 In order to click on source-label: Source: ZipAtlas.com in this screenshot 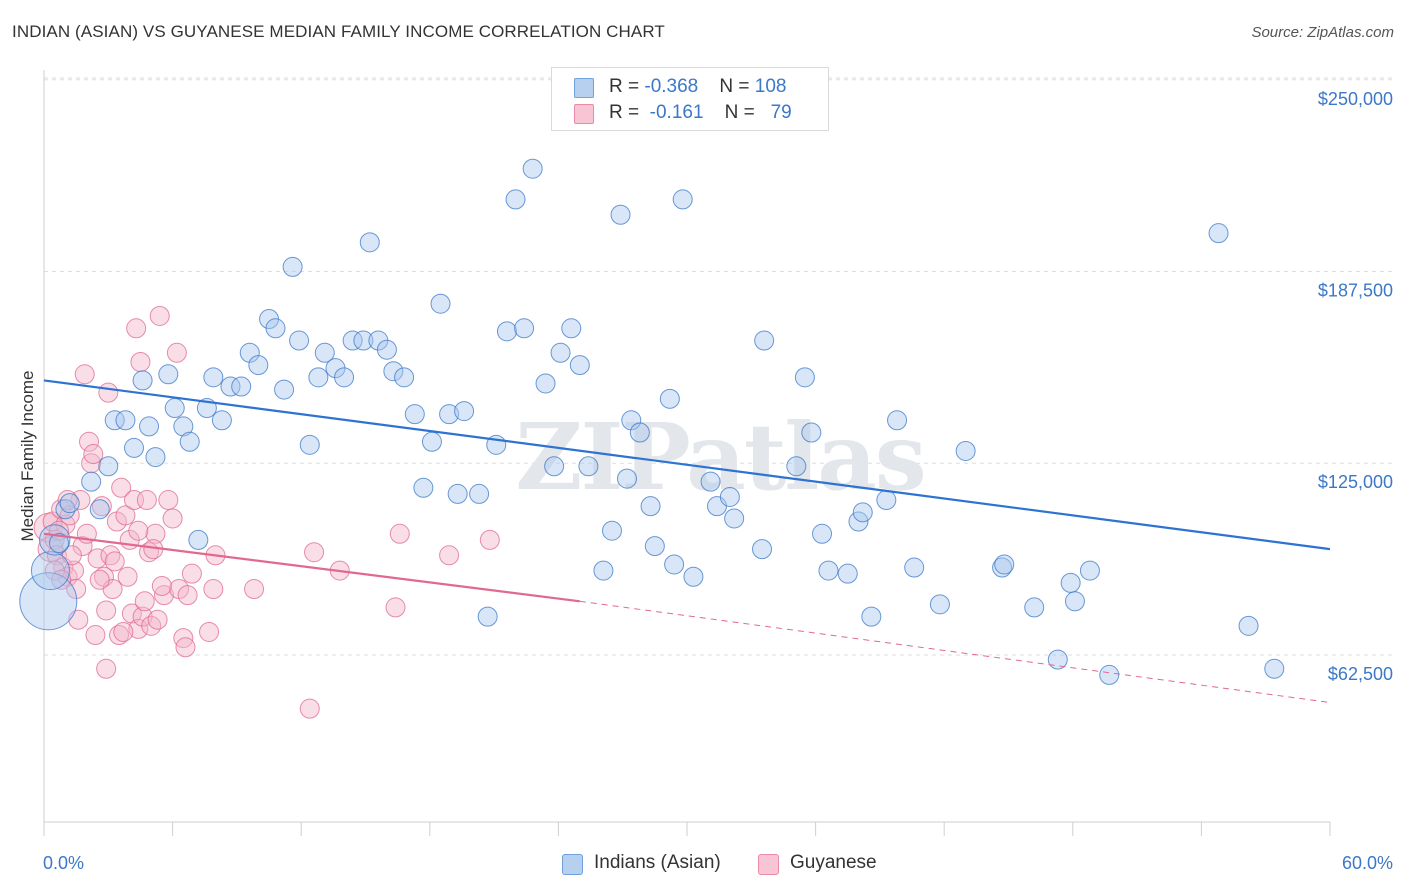, I will do `click(1322, 32)`.